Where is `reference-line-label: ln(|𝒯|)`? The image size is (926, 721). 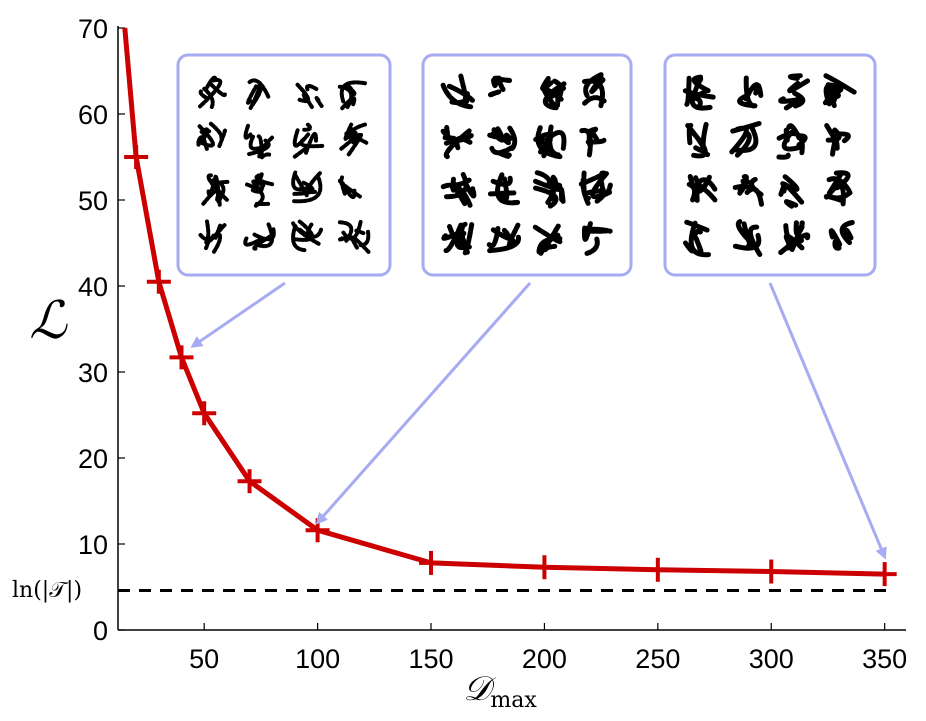 reference-line-label: ln(|𝒯|) is located at coordinates (47, 590).